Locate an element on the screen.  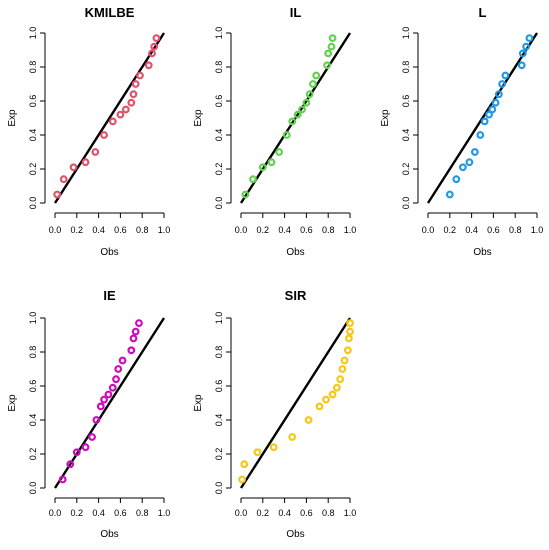
panel-title: L is located at coordinates (483, 12).